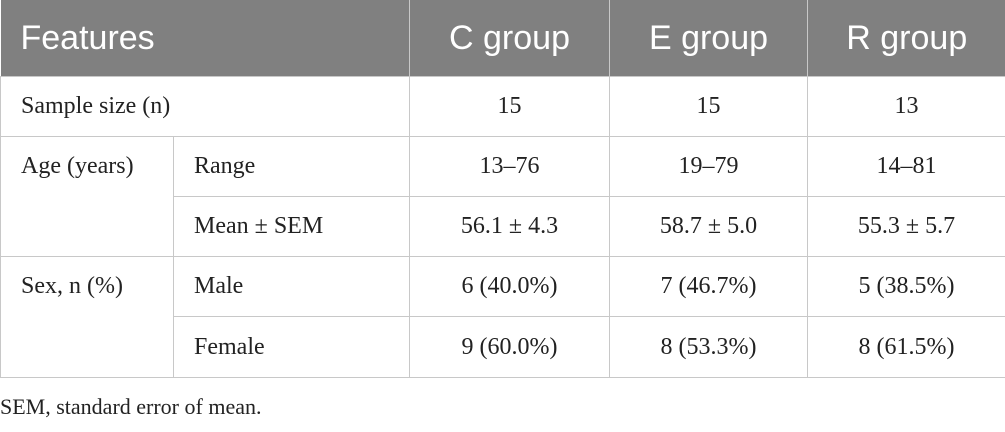 The width and height of the screenshot is (1005, 432). Describe the element at coordinates (708, 226) in the screenshot. I see `cell-mean-e: 58.7 ± 5.0` at that location.